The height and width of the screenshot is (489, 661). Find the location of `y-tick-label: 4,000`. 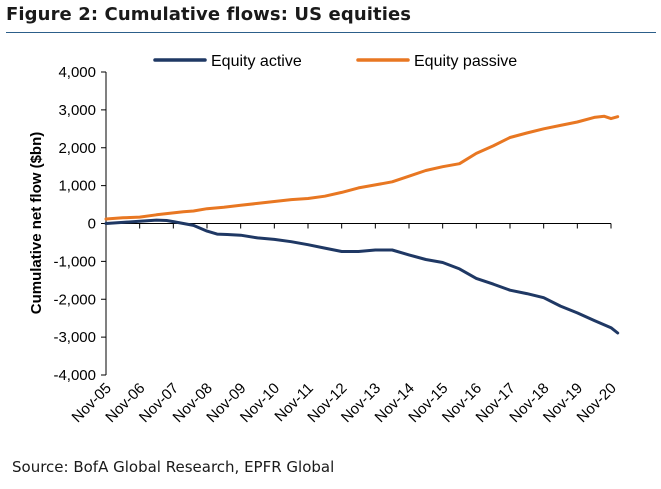

y-tick-label: 4,000 is located at coordinates (77, 72).